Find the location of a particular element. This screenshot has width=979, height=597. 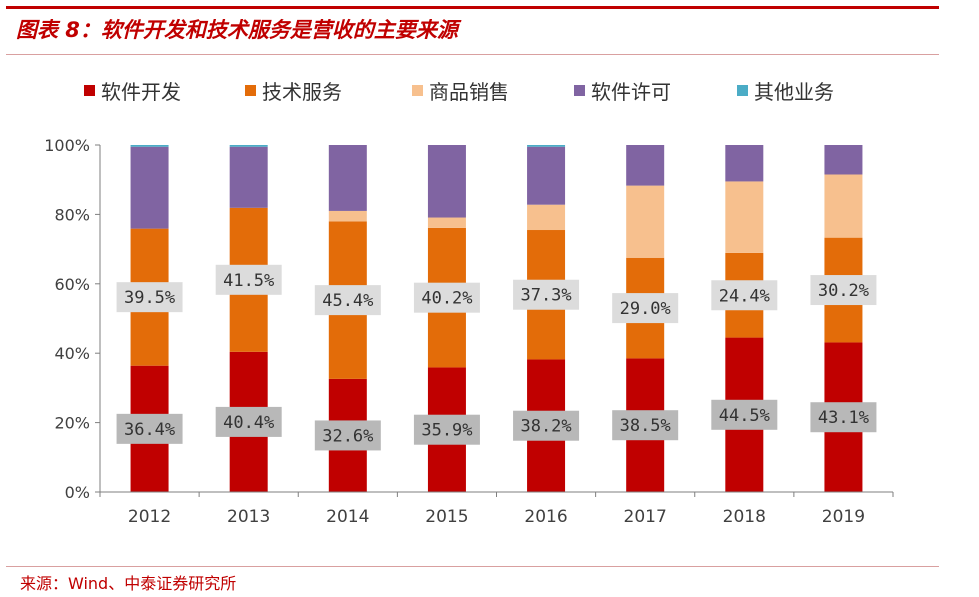

data-label: 38.5% is located at coordinates (645, 426).